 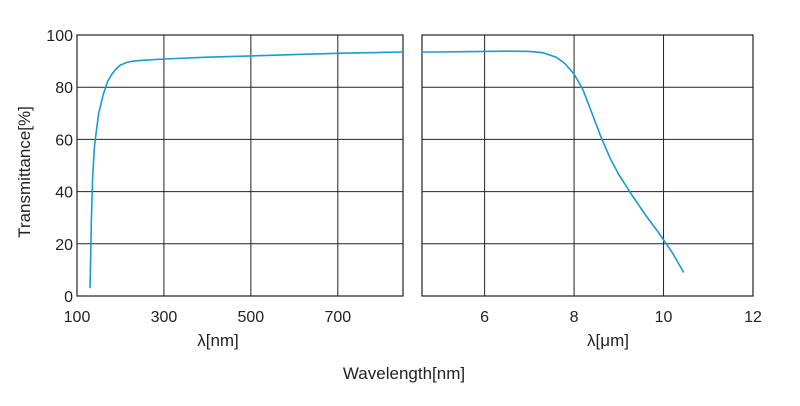 What do you see at coordinates (77, 317) in the screenshot?
I see `left-x-tick-label: 100` at bounding box center [77, 317].